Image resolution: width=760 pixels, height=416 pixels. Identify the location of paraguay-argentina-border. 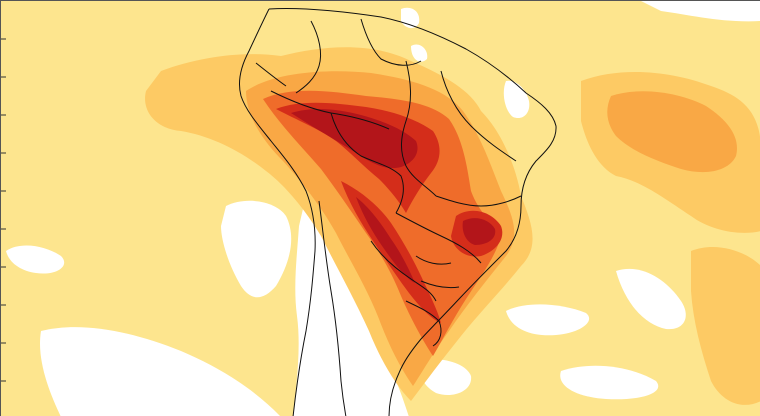
(403, 271).